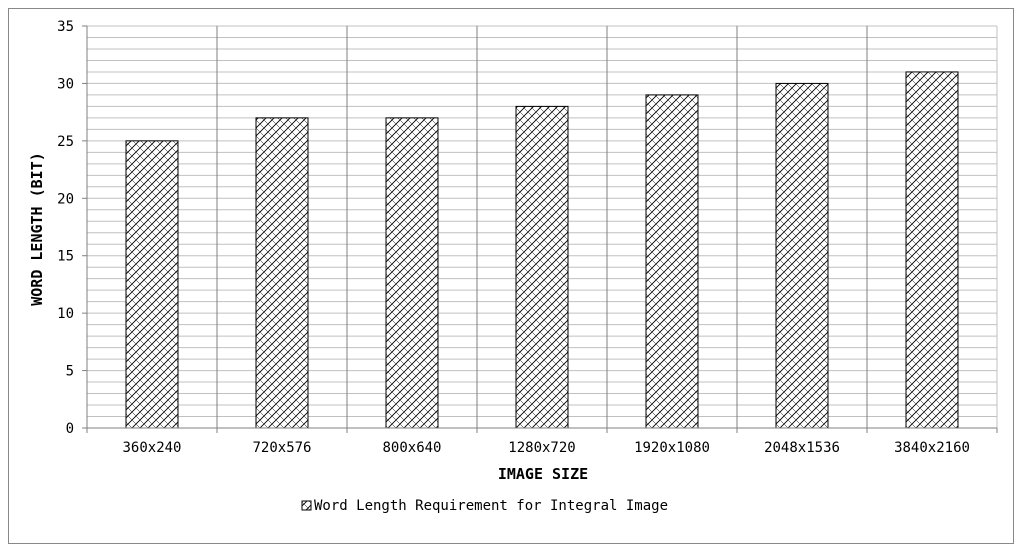 This screenshot has height=554, width=1024. Describe the element at coordinates (65, 199) in the screenshot. I see `y-tick-label: 20` at that location.